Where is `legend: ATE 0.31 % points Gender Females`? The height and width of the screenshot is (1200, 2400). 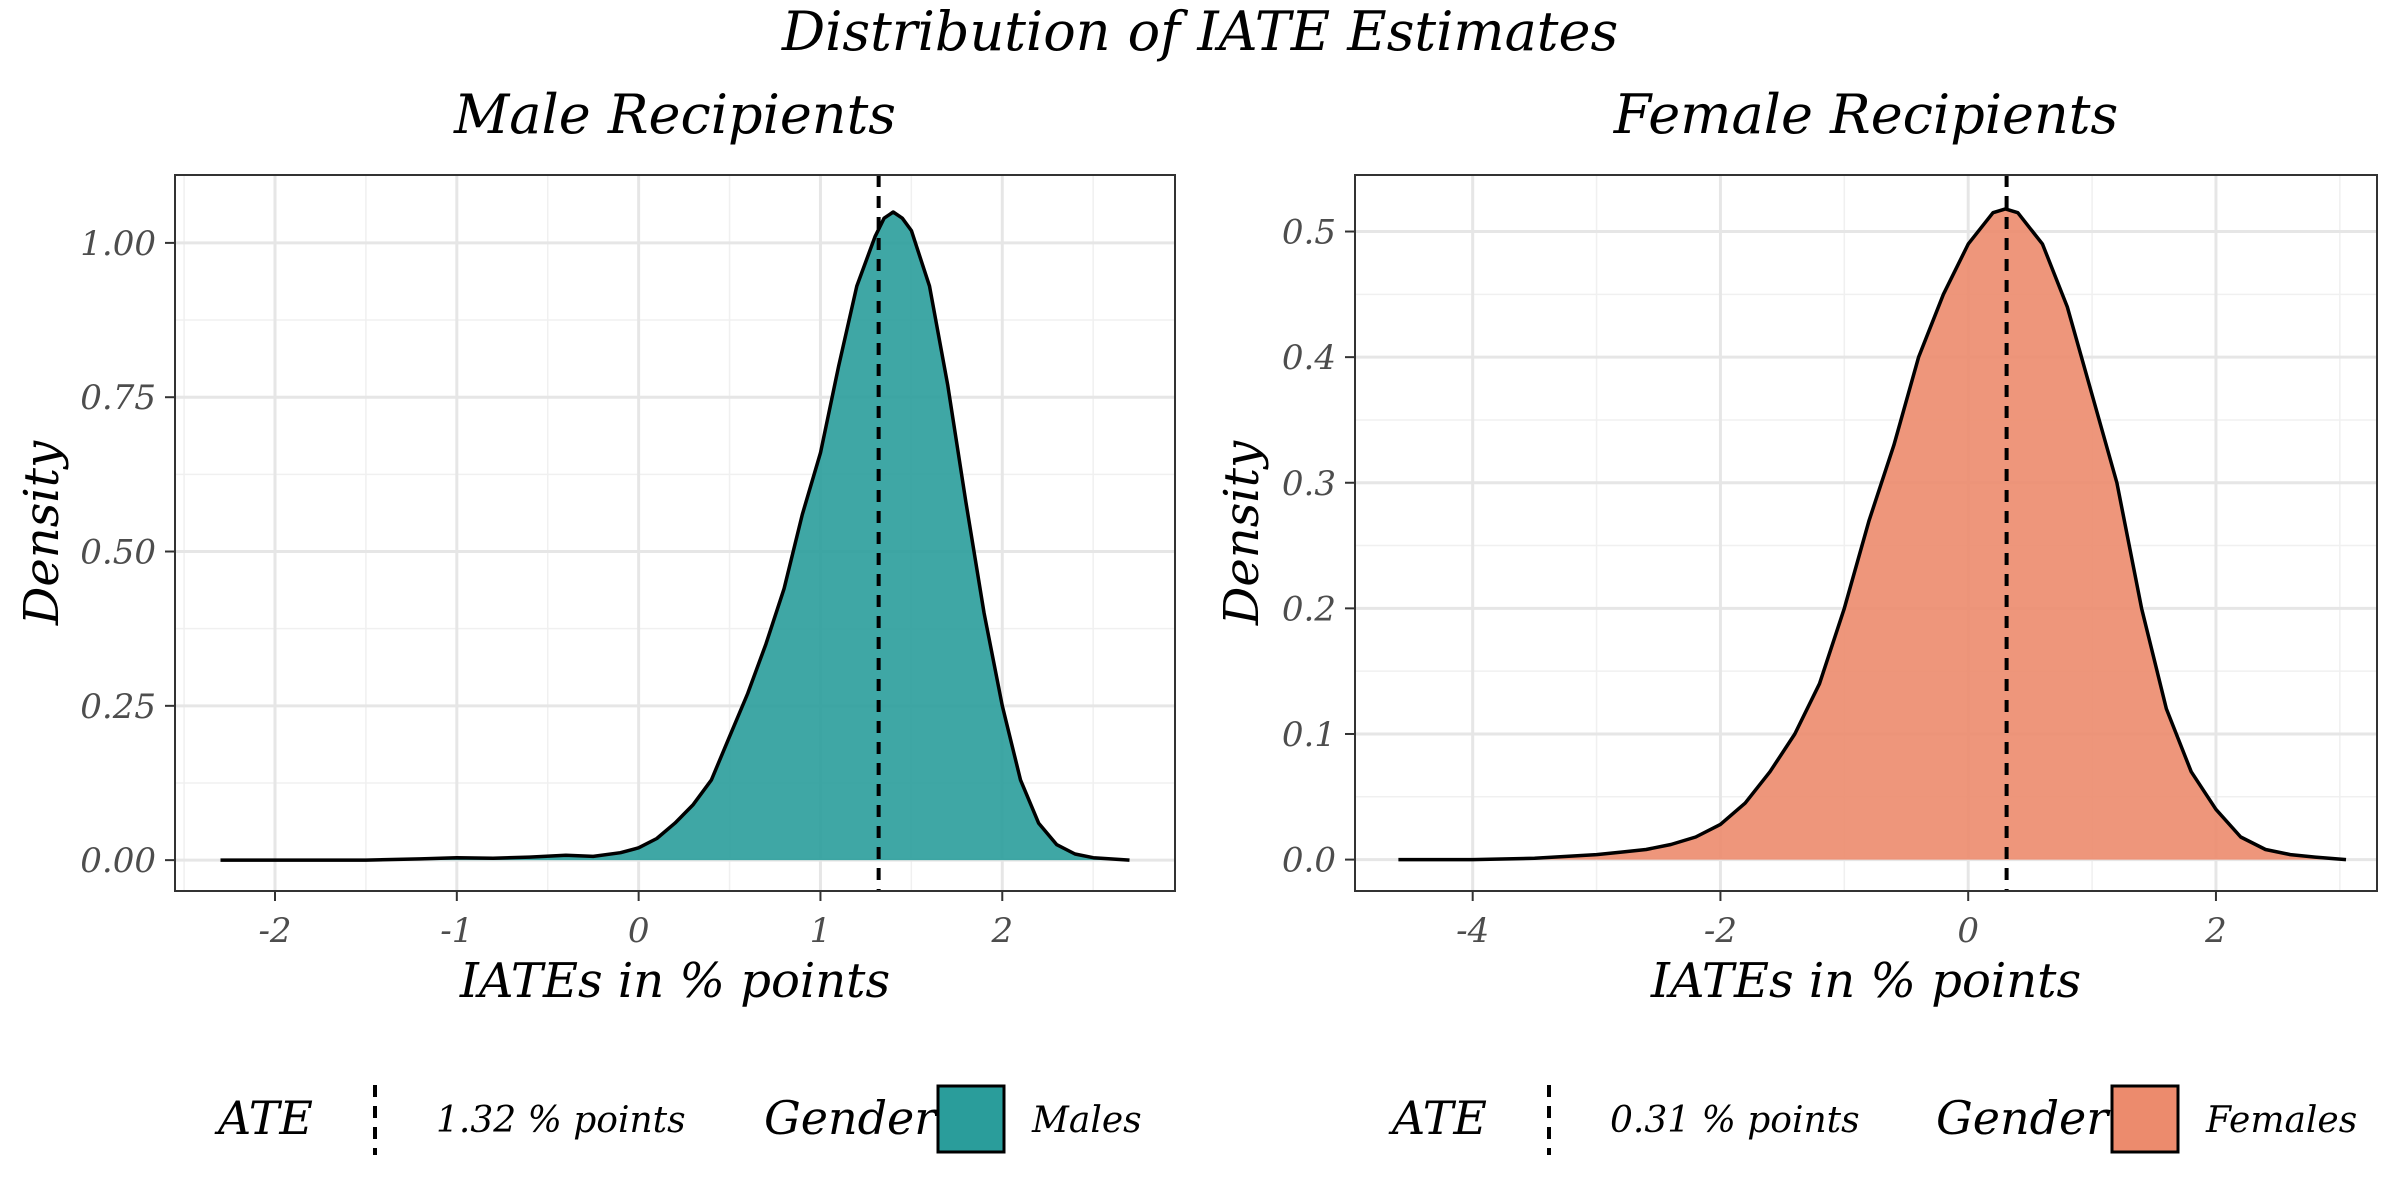
legend: ATE 0.31 % points Gender Females is located at coordinates (1872, 1119).